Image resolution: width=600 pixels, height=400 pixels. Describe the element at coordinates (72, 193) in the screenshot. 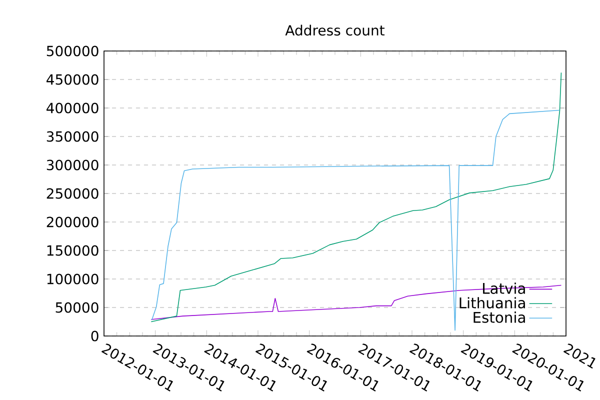

I see `y-tick-label: 250000` at that location.